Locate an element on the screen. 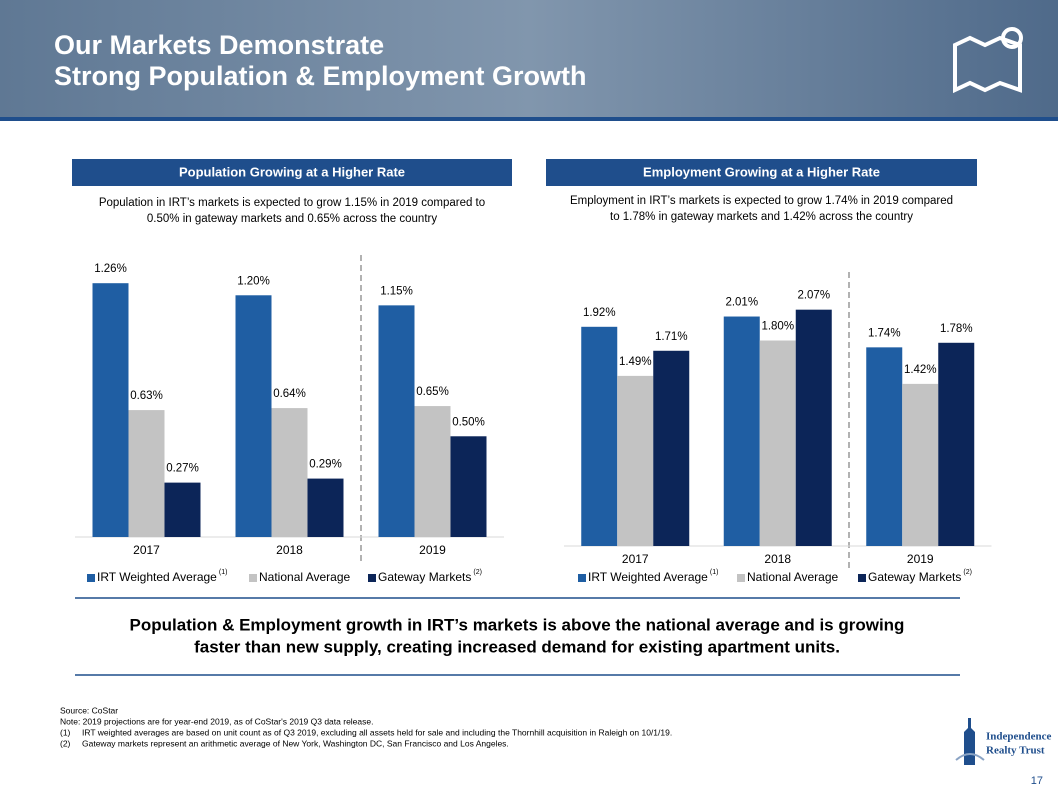 This screenshot has height=796, width=1058. data-label: 0.63% is located at coordinates (146, 396).